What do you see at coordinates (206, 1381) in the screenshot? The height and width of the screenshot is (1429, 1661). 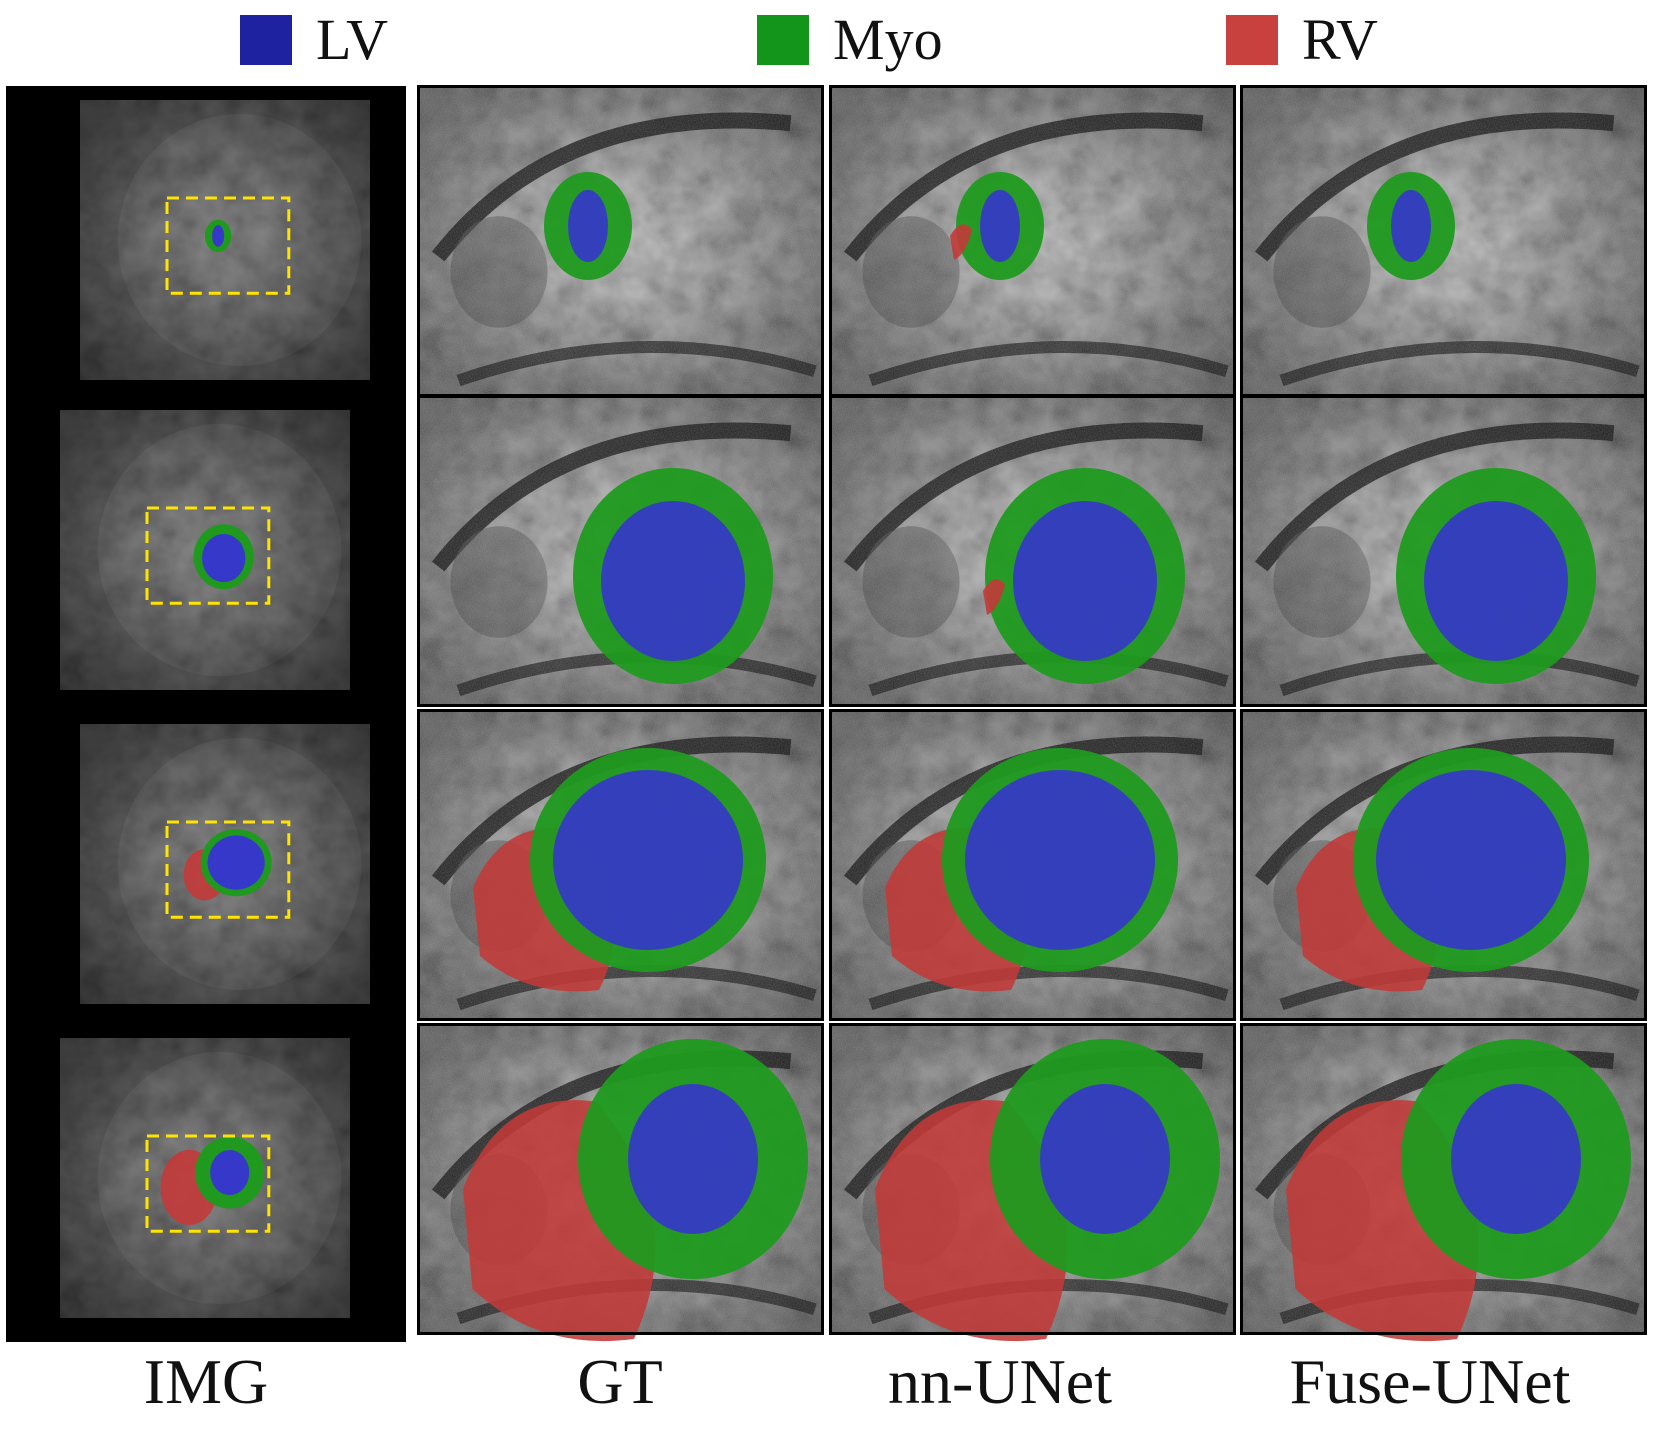 I see `column-label-img: IMG` at bounding box center [206, 1381].